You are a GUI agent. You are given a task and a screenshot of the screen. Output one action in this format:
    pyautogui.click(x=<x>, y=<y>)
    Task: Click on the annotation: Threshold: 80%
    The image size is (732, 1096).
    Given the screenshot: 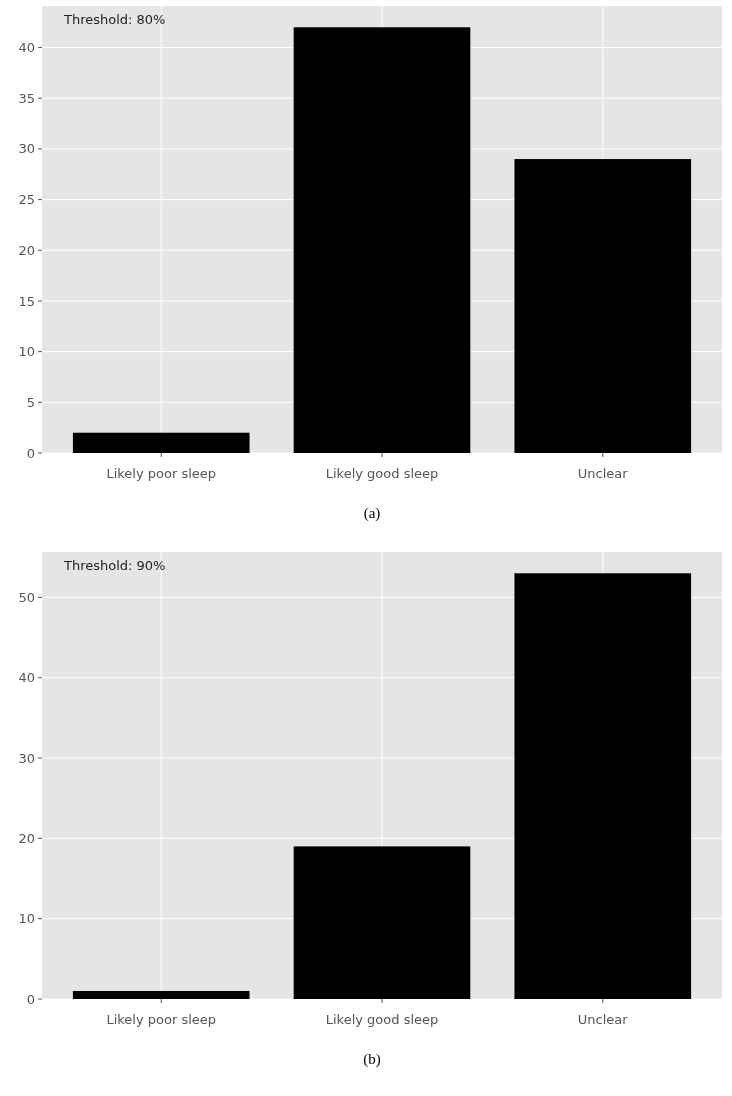 What is the action you would take?
    pyautogui.click(x=114, y=19)
    